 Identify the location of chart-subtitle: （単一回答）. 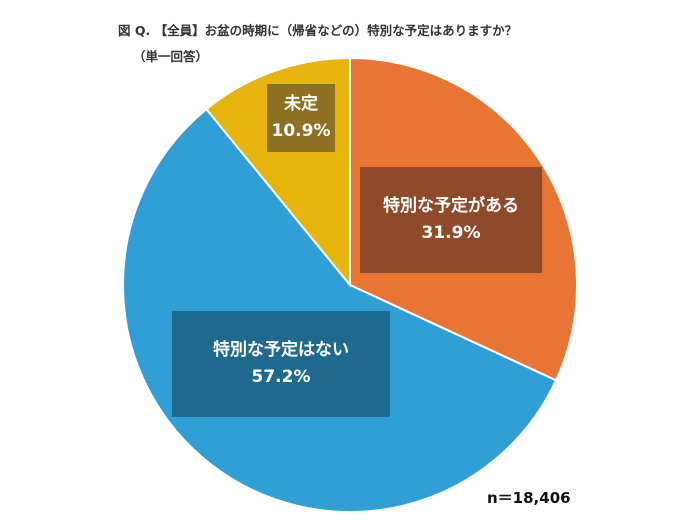
(171, 56).